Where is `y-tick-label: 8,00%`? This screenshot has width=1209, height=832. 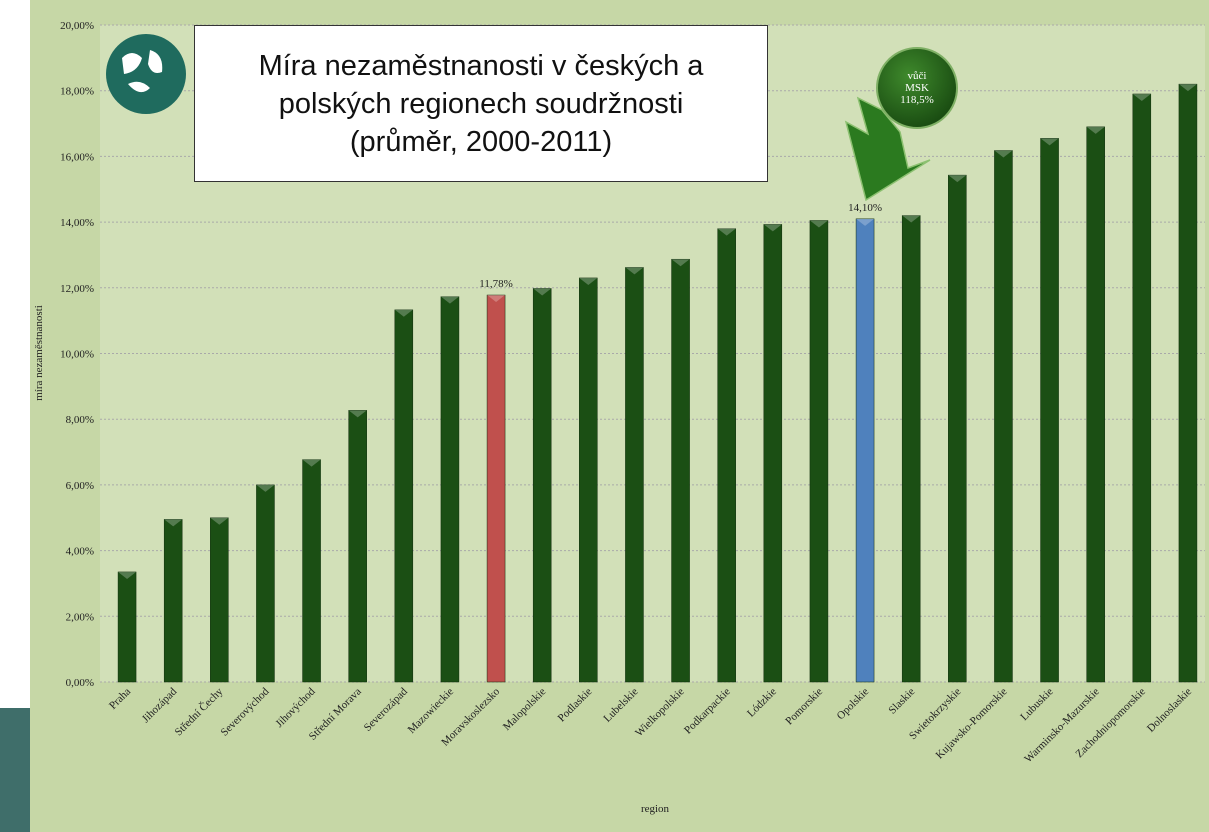
y-tick-label: 8,00% is located at coordinates (80, 420).